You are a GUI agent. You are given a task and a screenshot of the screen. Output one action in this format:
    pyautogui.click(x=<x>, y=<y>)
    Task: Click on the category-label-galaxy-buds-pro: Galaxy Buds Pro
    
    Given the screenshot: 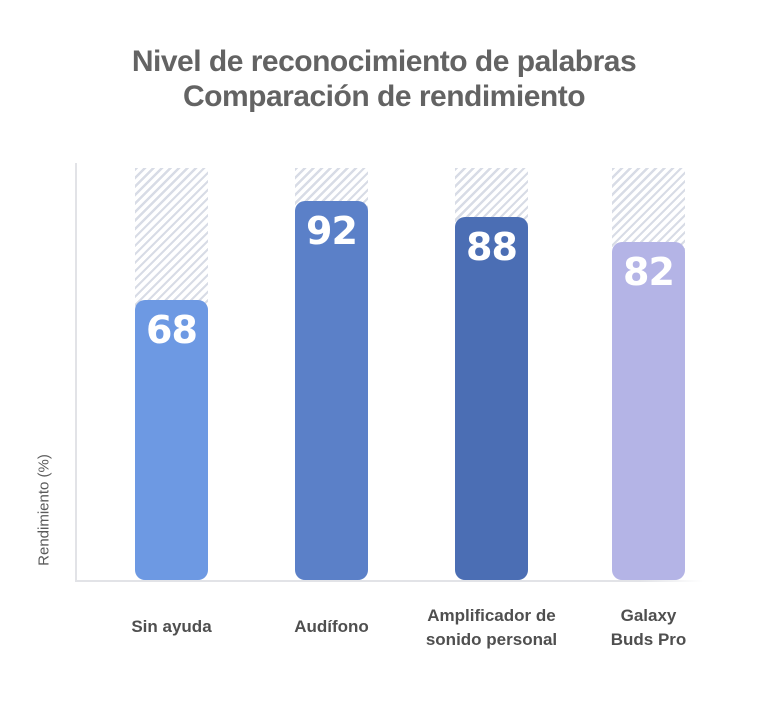 What is the action you would take?
    pyautogui.click(x=648, y=627)
    